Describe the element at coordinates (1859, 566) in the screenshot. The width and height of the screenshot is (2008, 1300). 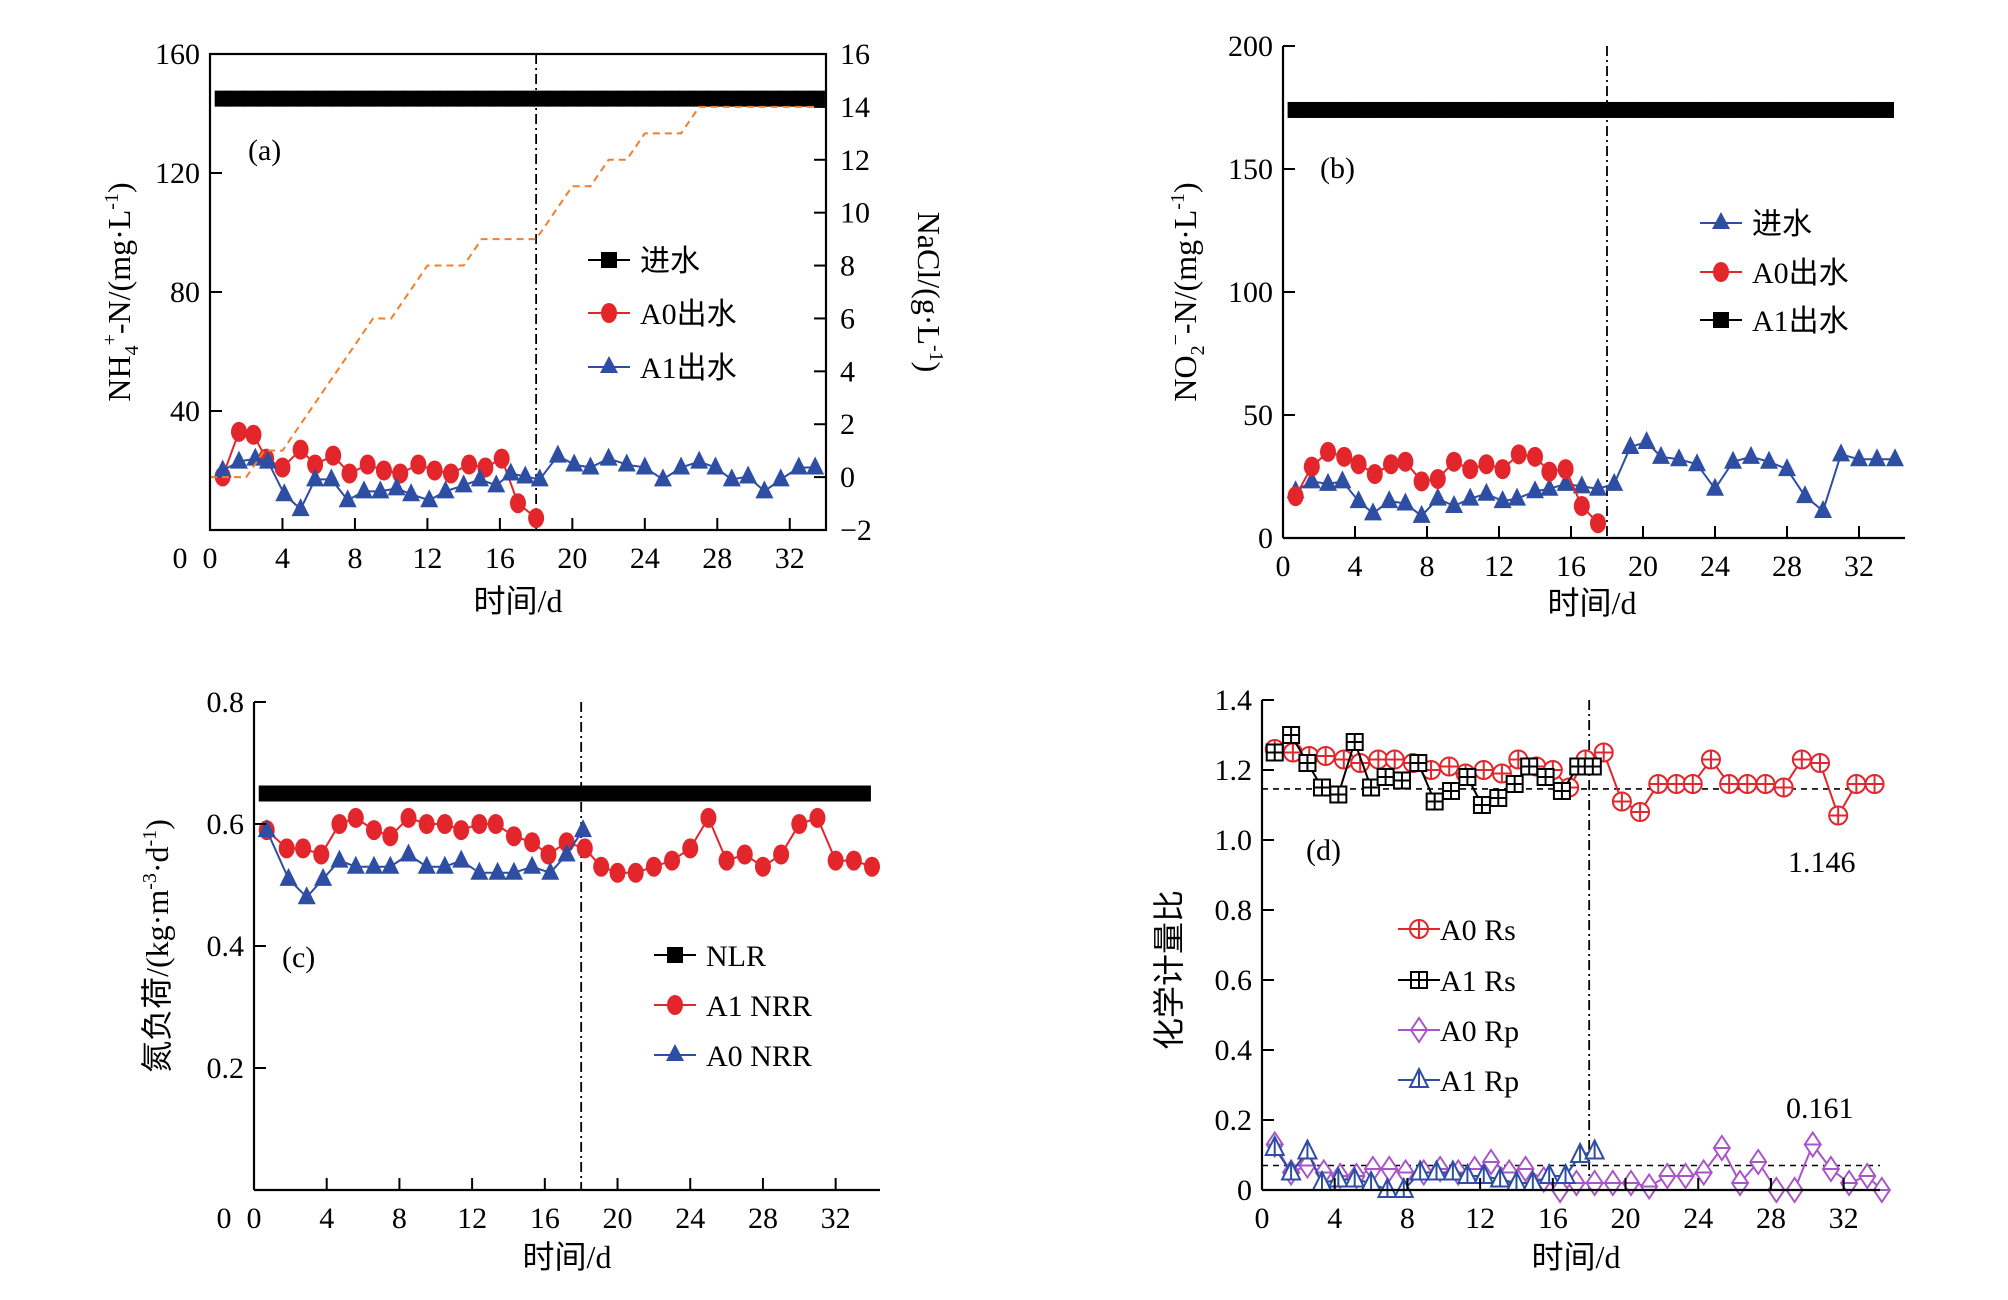
I see `panel-b-x-tick-label-8: 32` at that location.